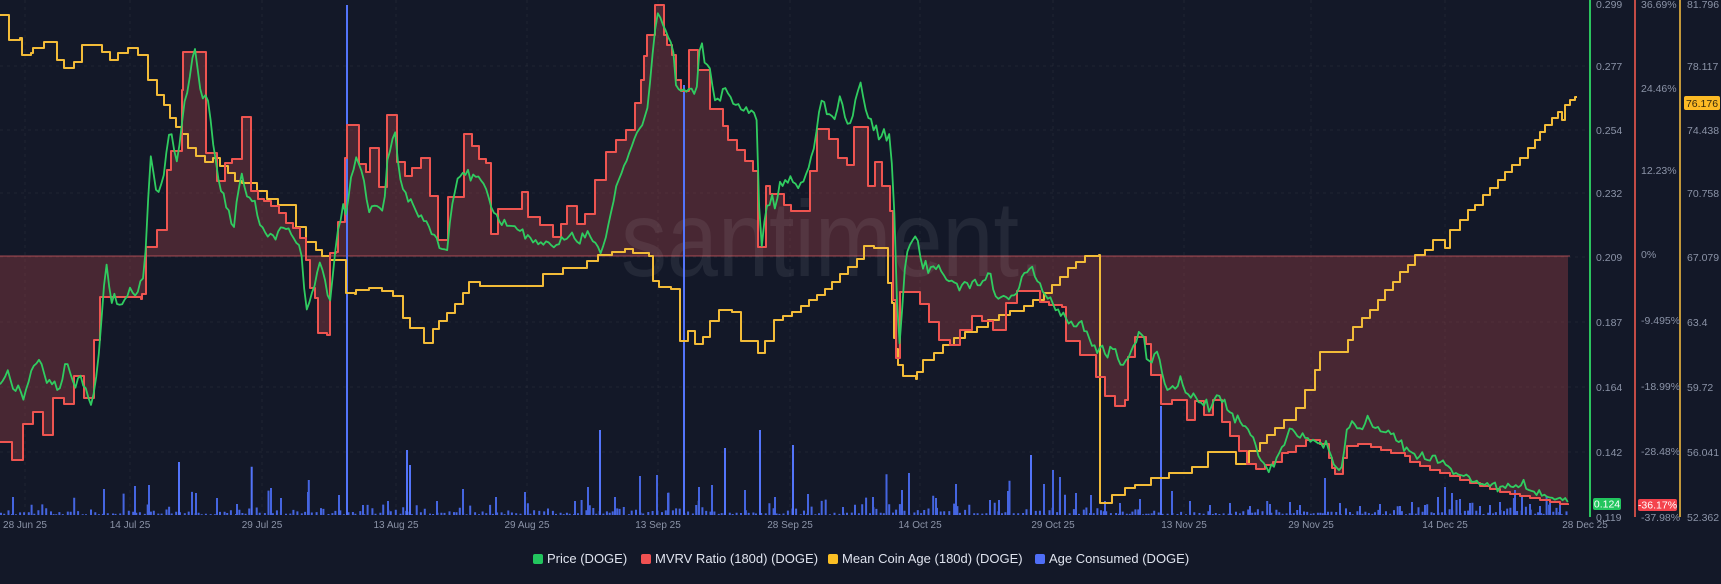 The height and width of the screenshot is (584, 1721). What do you see at coordinates (1053, 525) in the screenshot?
I see `svg-text: 29 Oct 25` at bounding box center [1053, 525].